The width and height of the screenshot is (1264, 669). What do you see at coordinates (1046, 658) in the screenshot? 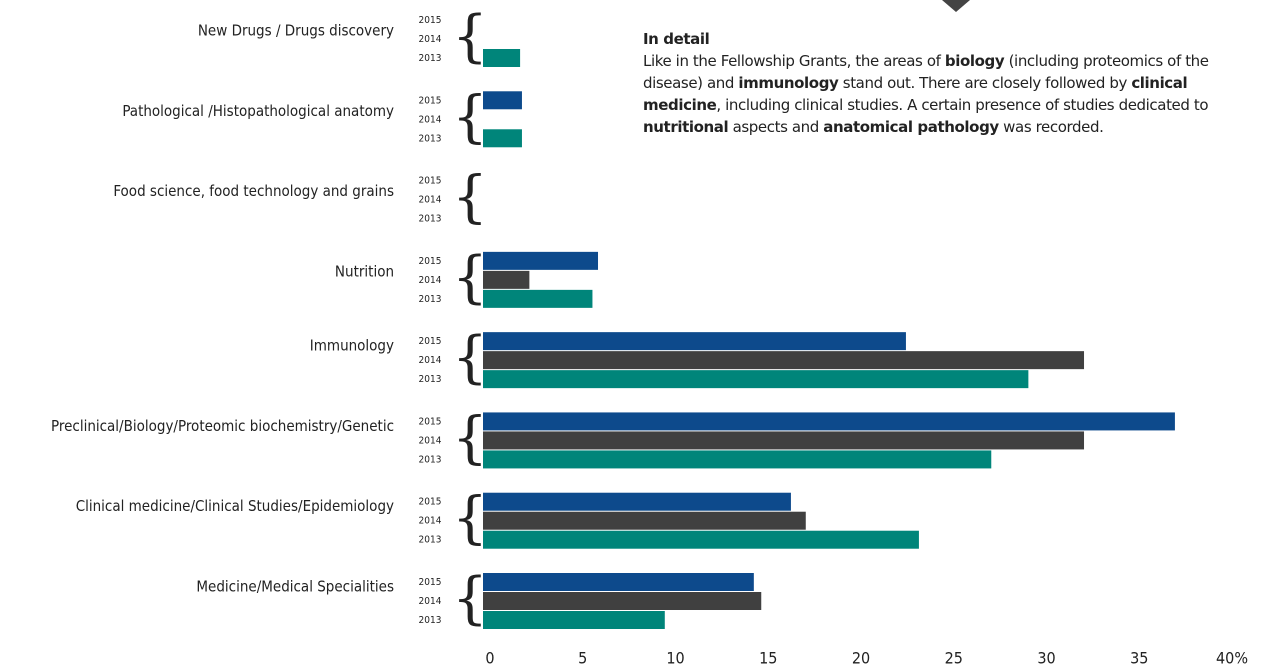
I see `x-tick-label: 30` at bounding box center [1046, 658].